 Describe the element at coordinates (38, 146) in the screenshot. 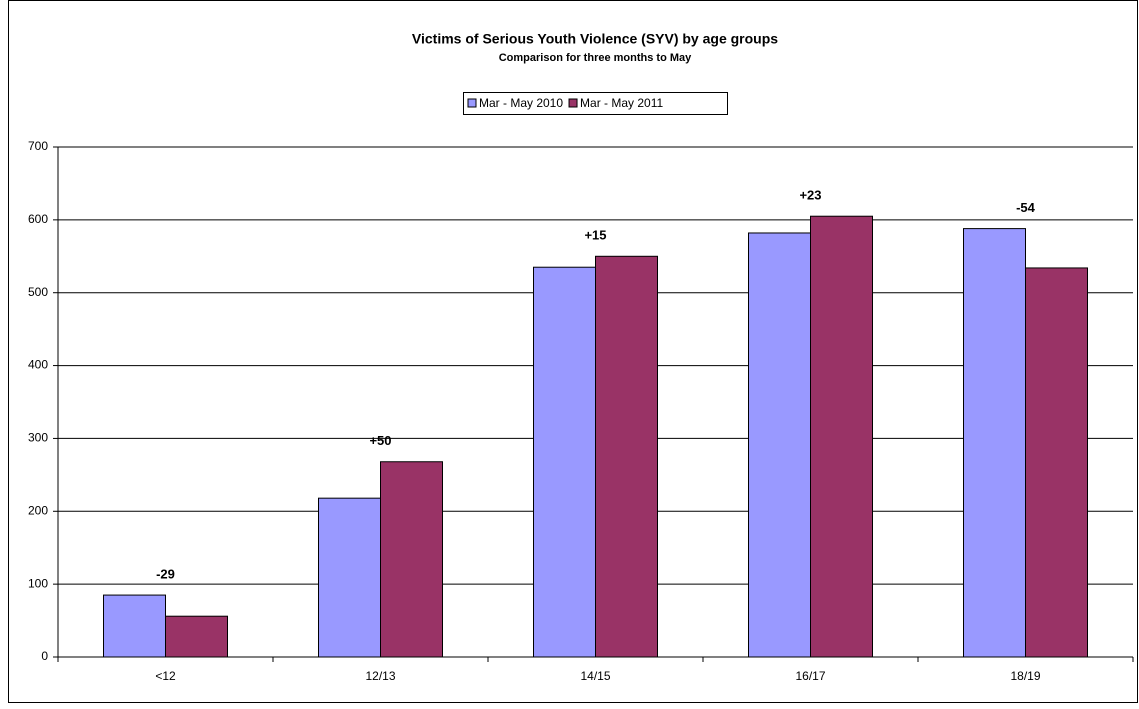

I see `y-tick-label: 700` at that location.